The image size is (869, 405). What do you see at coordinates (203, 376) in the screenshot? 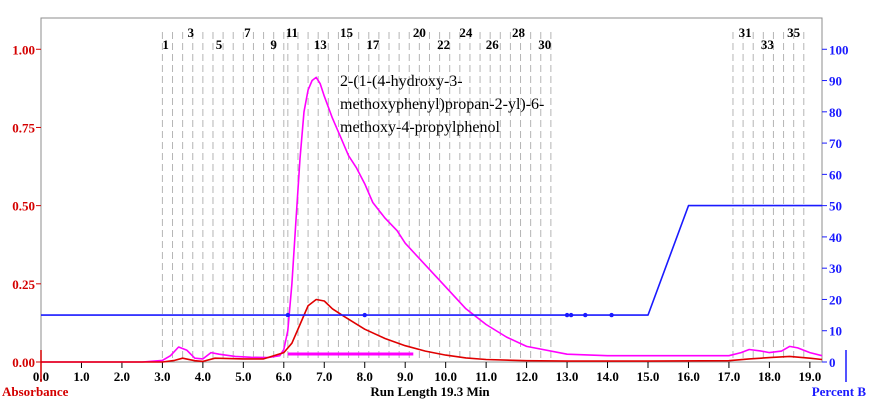
I see `x-tick-label: 4.0` at bounding box center [203, 376].